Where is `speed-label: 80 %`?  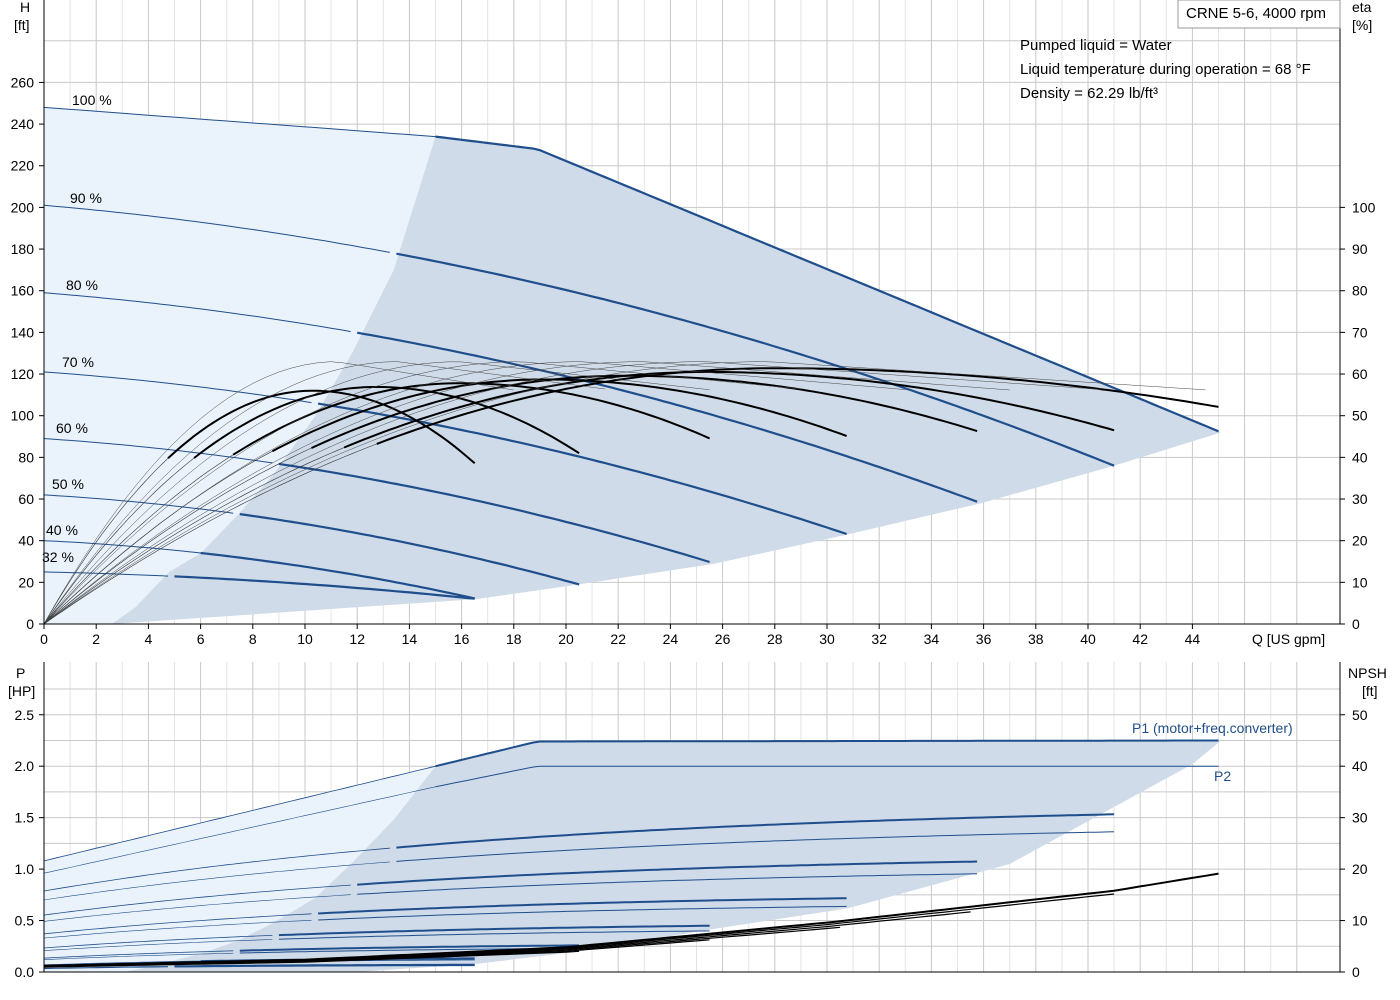 speed-label: 80 % is located at coordinates (82, 285).